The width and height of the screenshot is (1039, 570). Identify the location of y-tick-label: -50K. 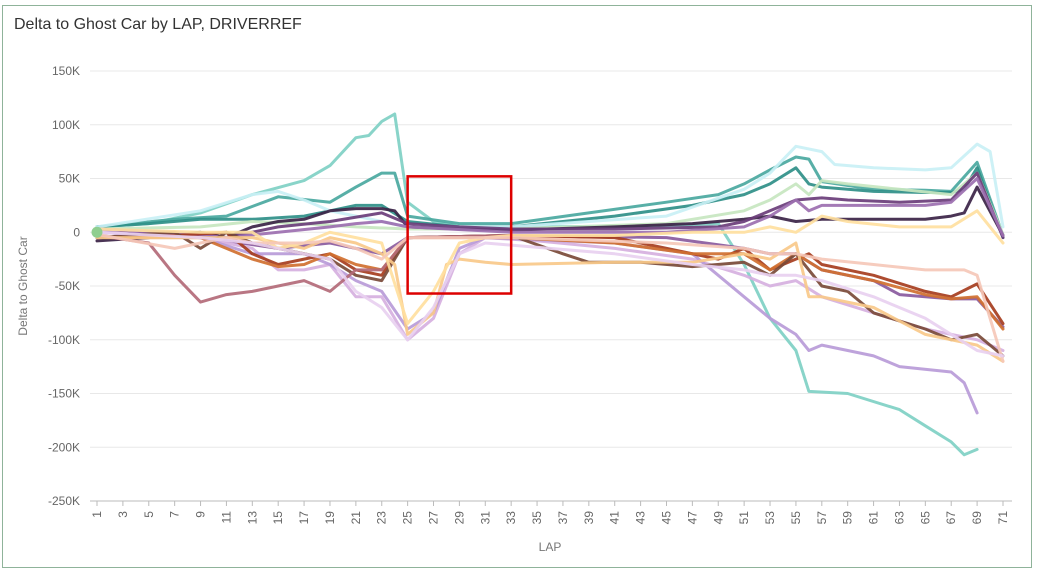
(67, 286).